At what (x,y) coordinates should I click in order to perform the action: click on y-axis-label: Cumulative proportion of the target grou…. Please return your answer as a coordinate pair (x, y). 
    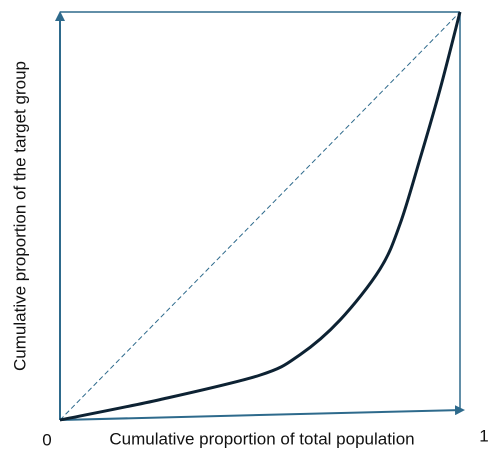
    Looking at the image, I should click on (19, 216).